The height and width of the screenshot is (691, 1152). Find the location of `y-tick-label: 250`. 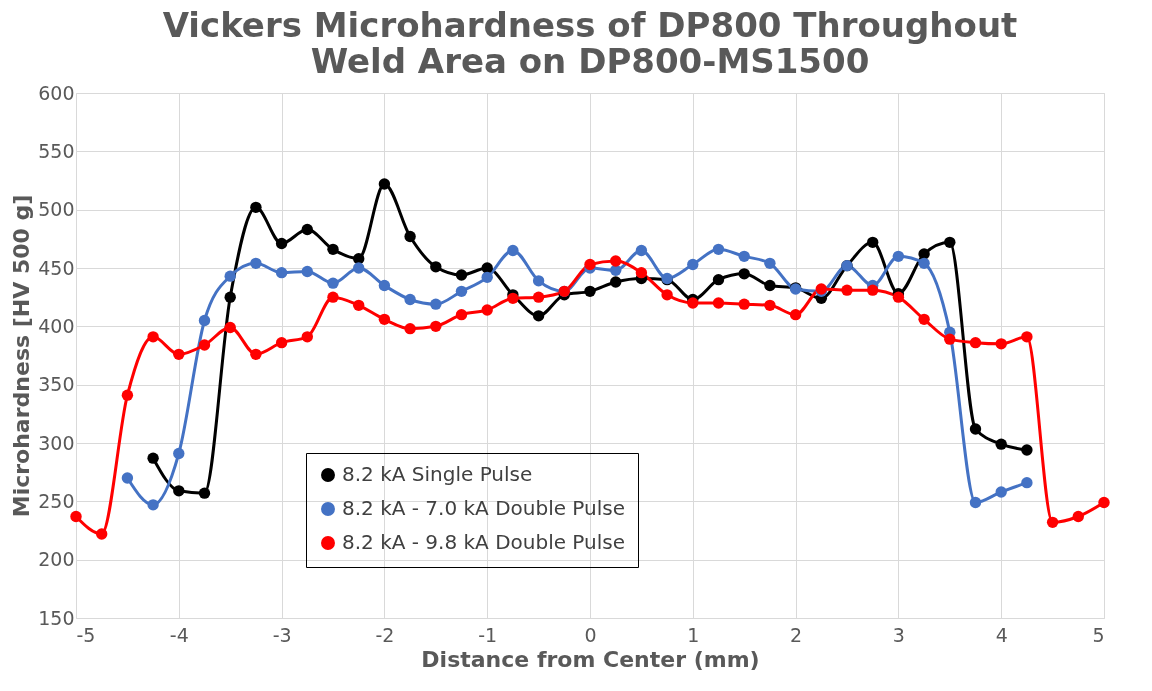

y-tick-label: 250 is located at coordinates (56, 500).